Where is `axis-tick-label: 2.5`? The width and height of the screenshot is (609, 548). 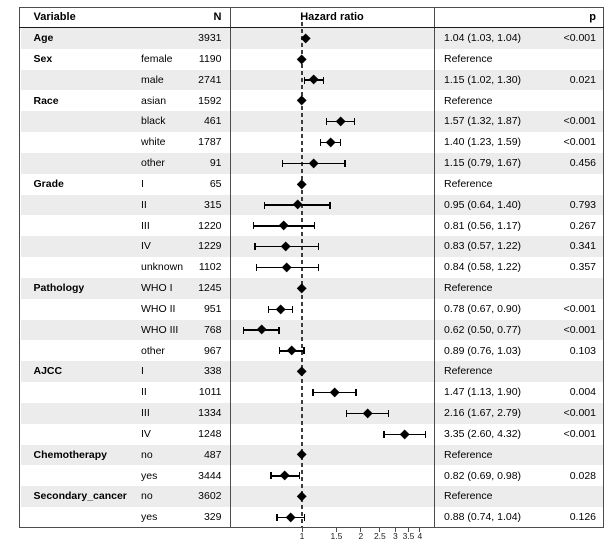
axis-tick-label: 2.5 is located at coordinates (379, 536).